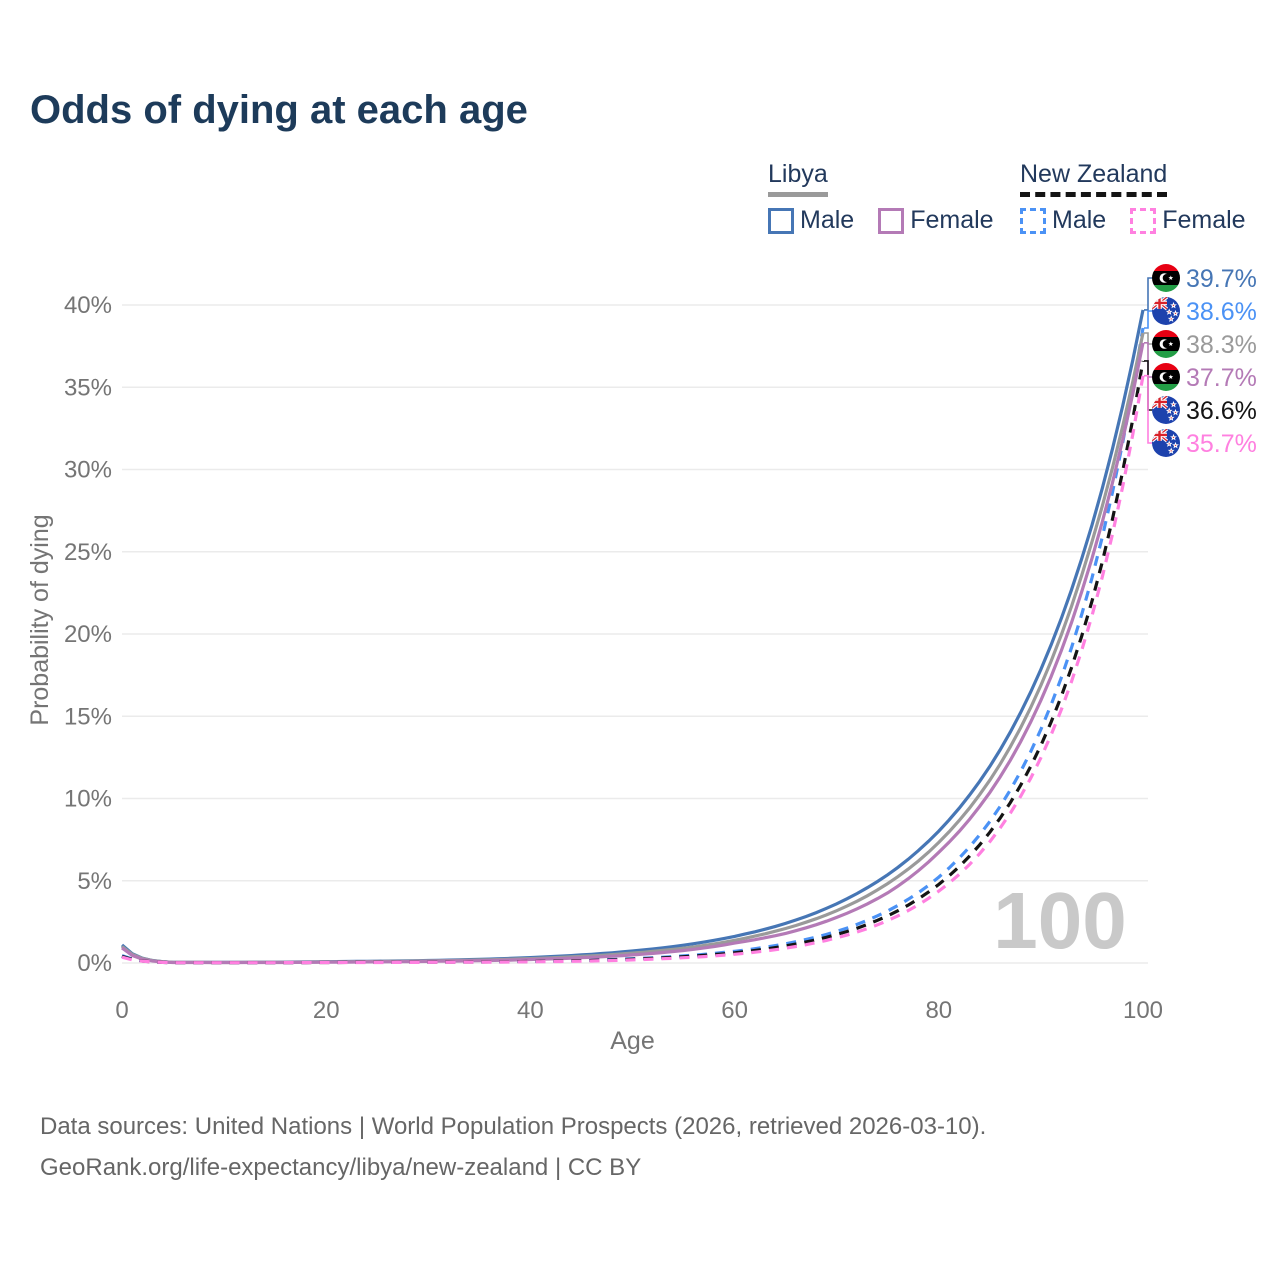 The image size is (1280, 1280). I want to click on legend-group-new-zealand: New Zealand Male Female, so click(1133, 197).